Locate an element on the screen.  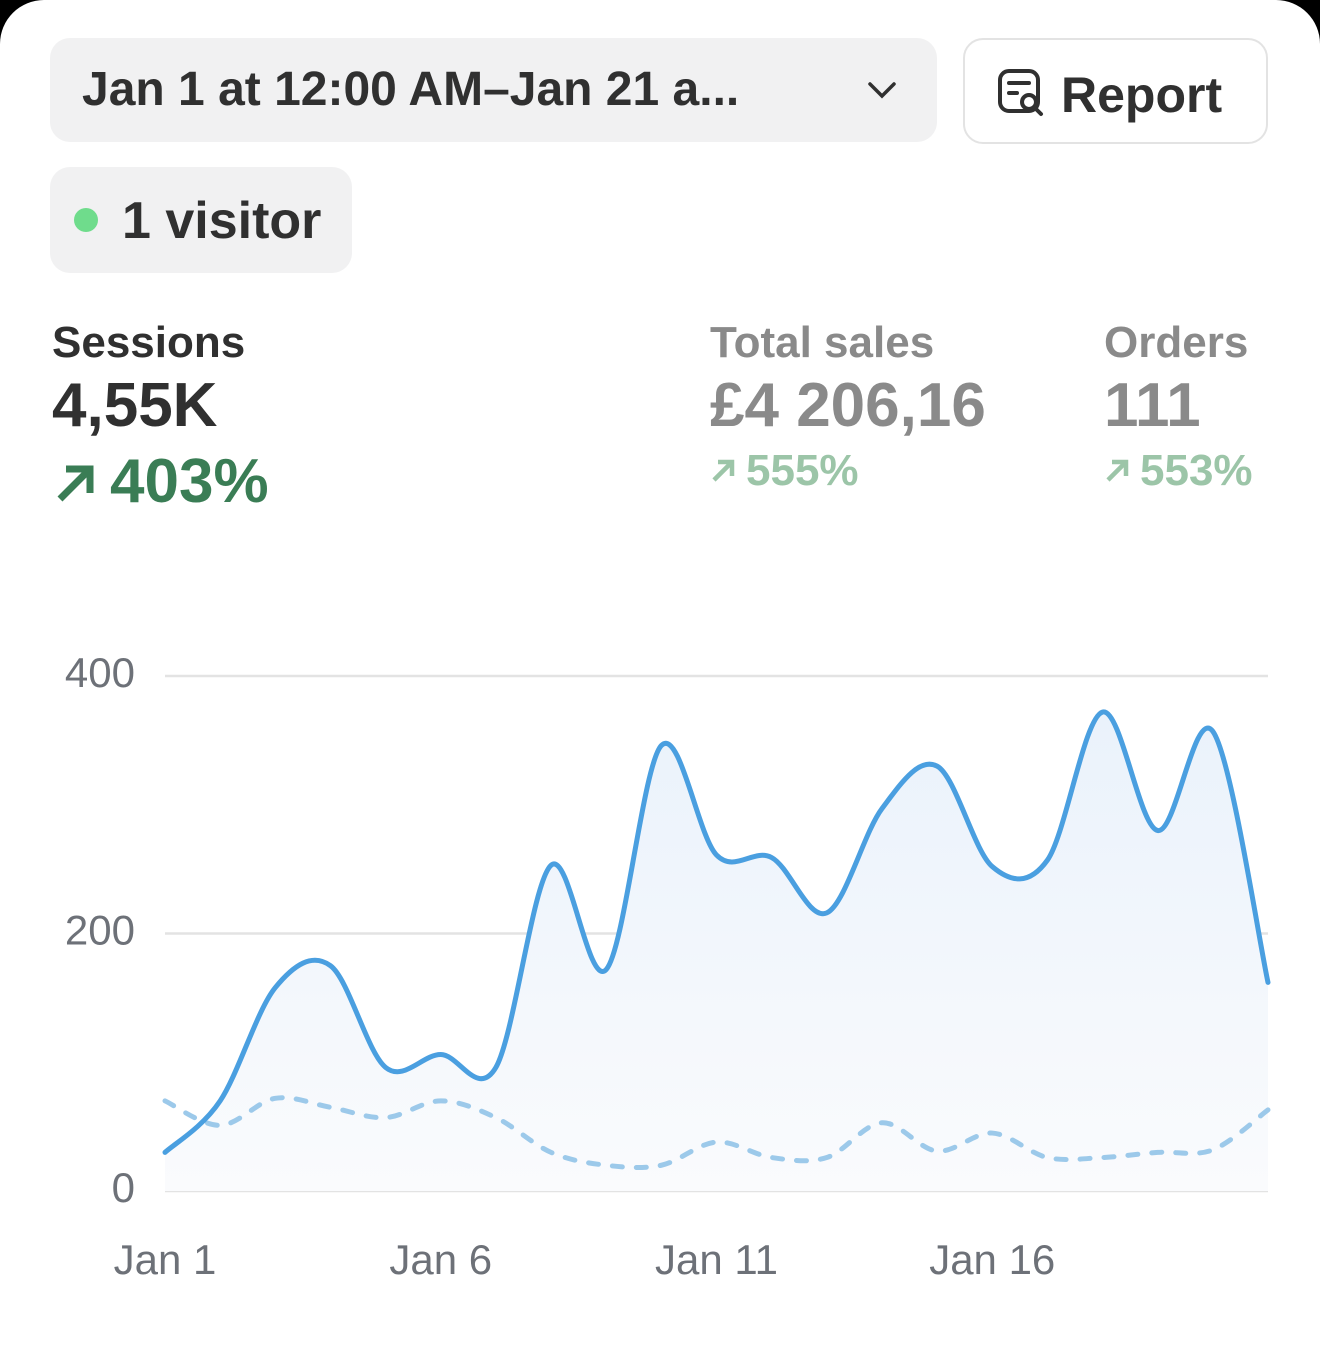
metric-value: 4,55K is located at coordinates (135, 405).